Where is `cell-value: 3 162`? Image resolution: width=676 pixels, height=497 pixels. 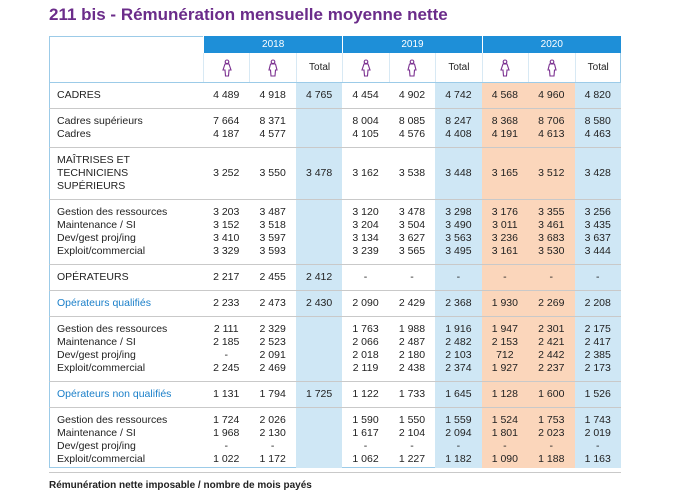 cell-value: 3 162 is located at coordinates (365, 173).